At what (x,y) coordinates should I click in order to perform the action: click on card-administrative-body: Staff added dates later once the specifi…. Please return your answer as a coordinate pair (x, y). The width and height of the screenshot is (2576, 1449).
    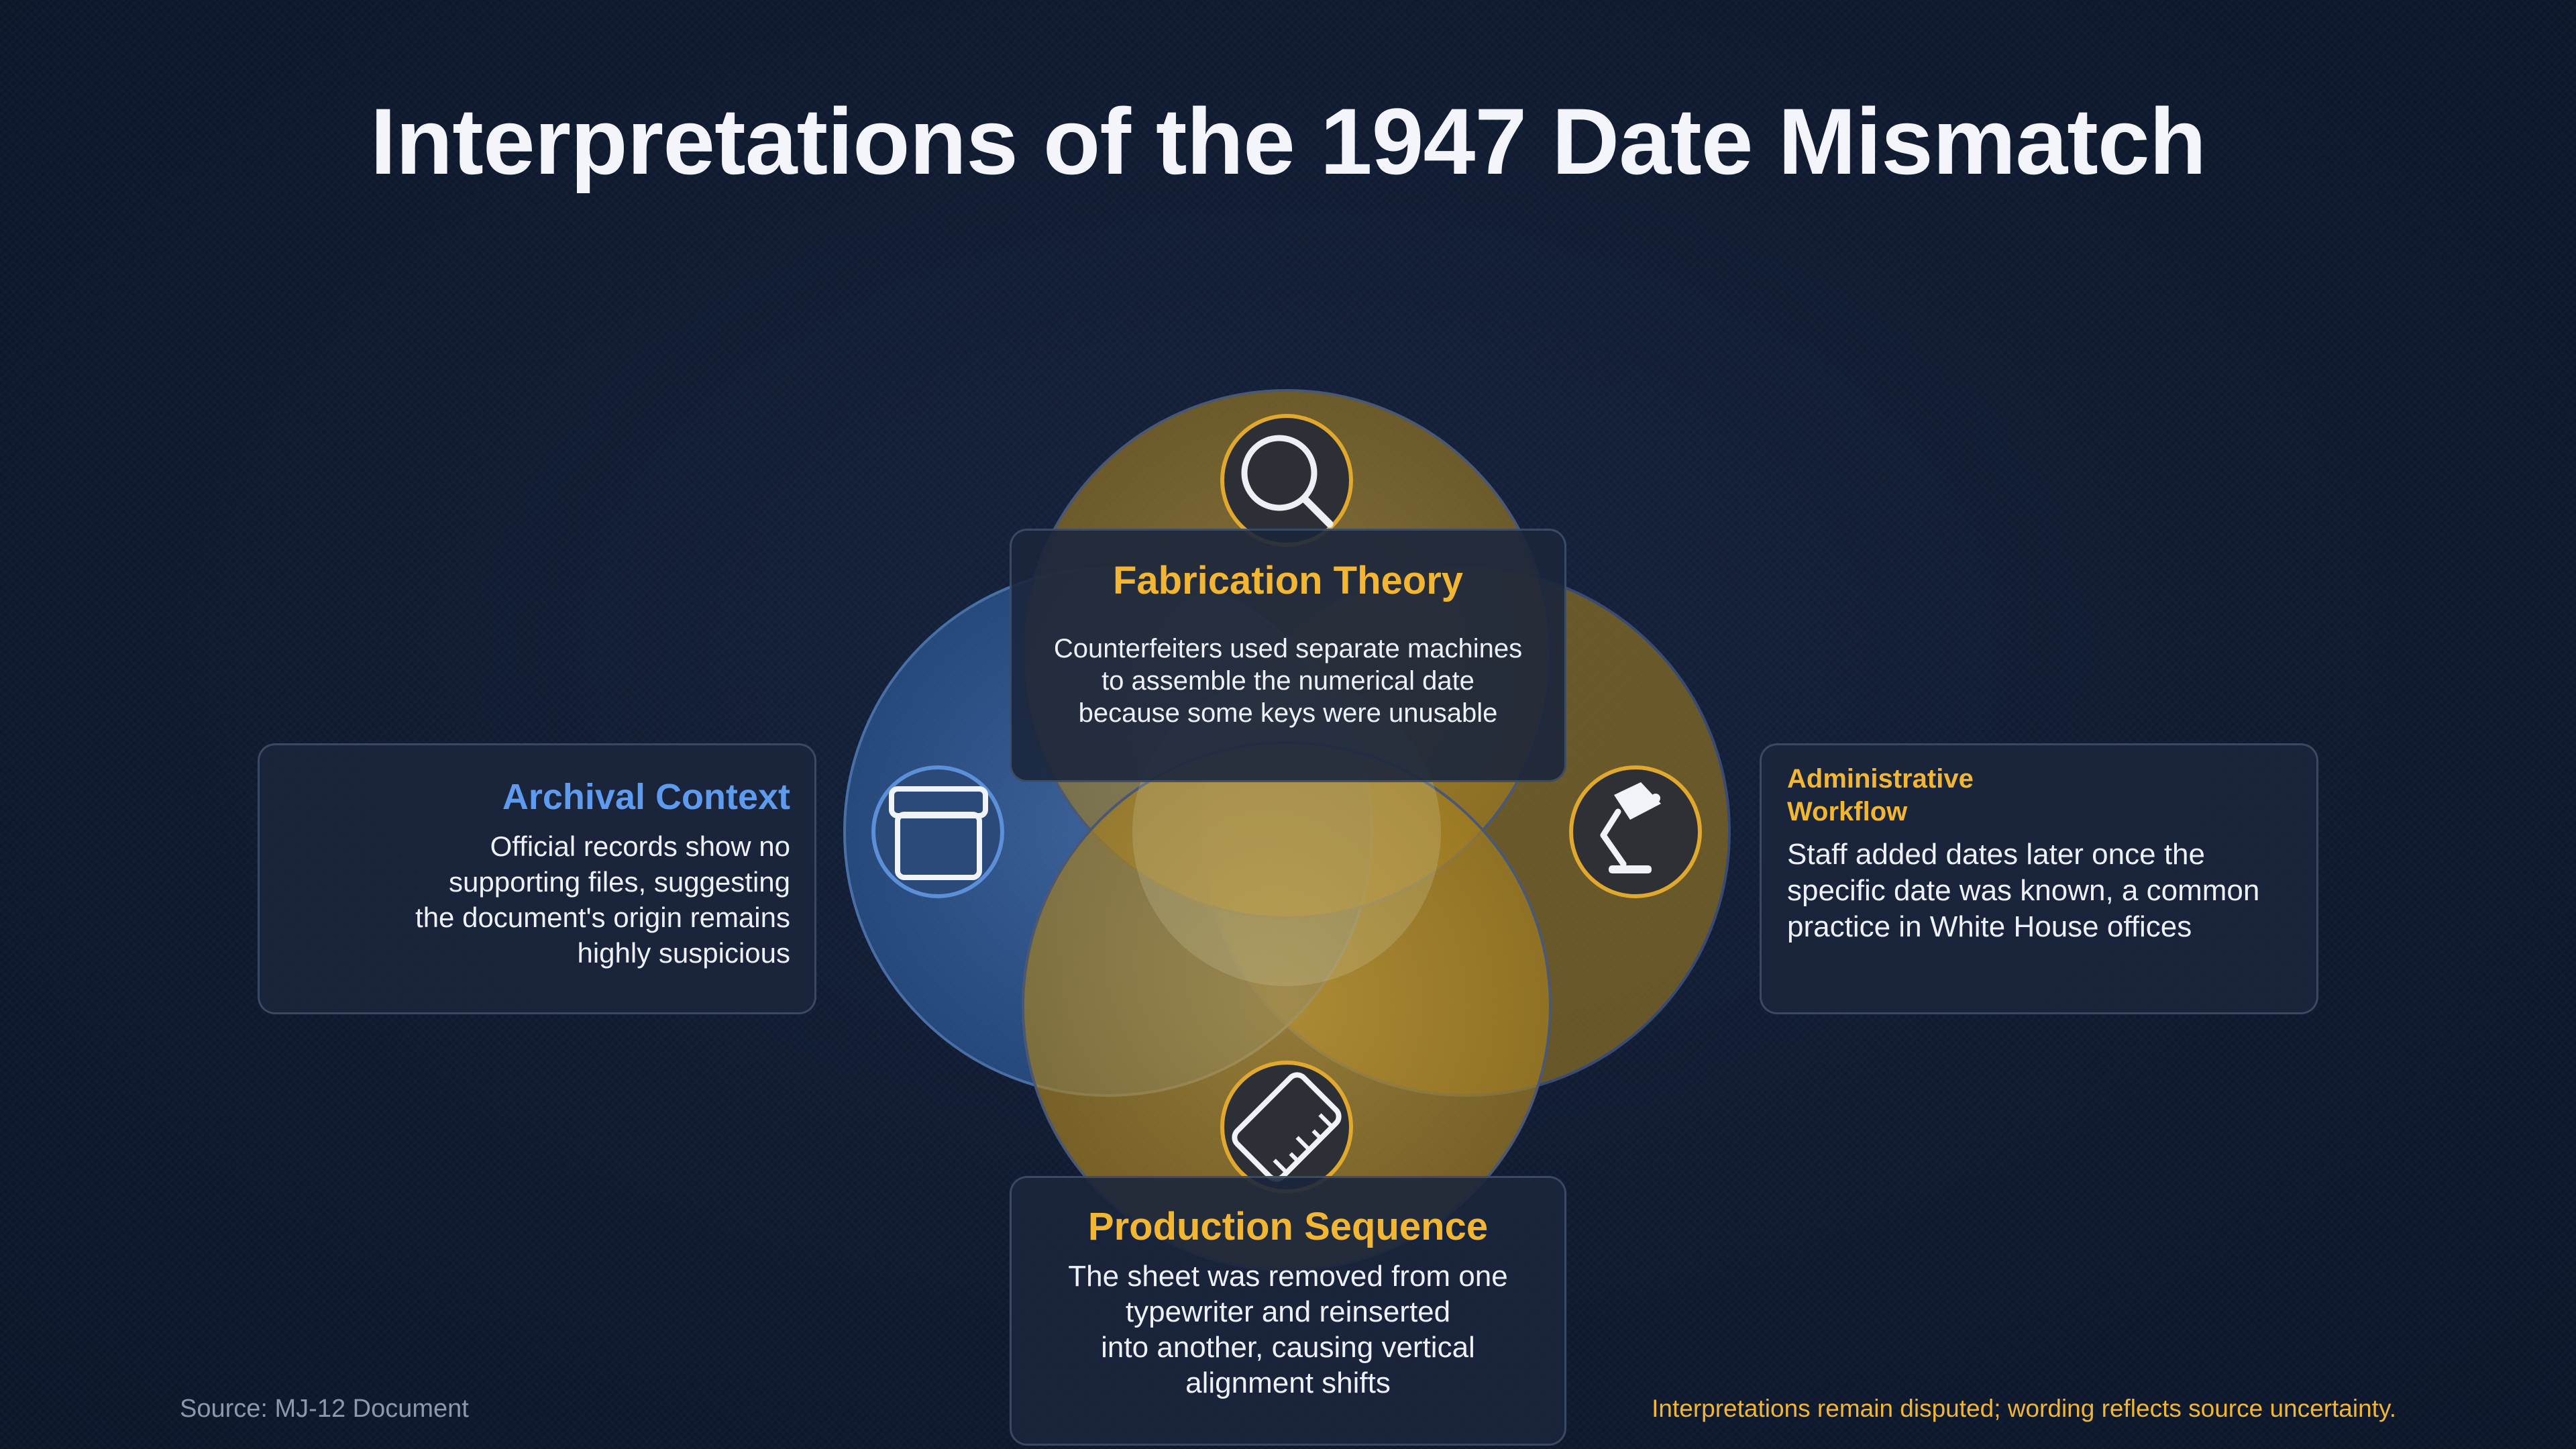
    Looking at the image, I should click on (2023, 890).